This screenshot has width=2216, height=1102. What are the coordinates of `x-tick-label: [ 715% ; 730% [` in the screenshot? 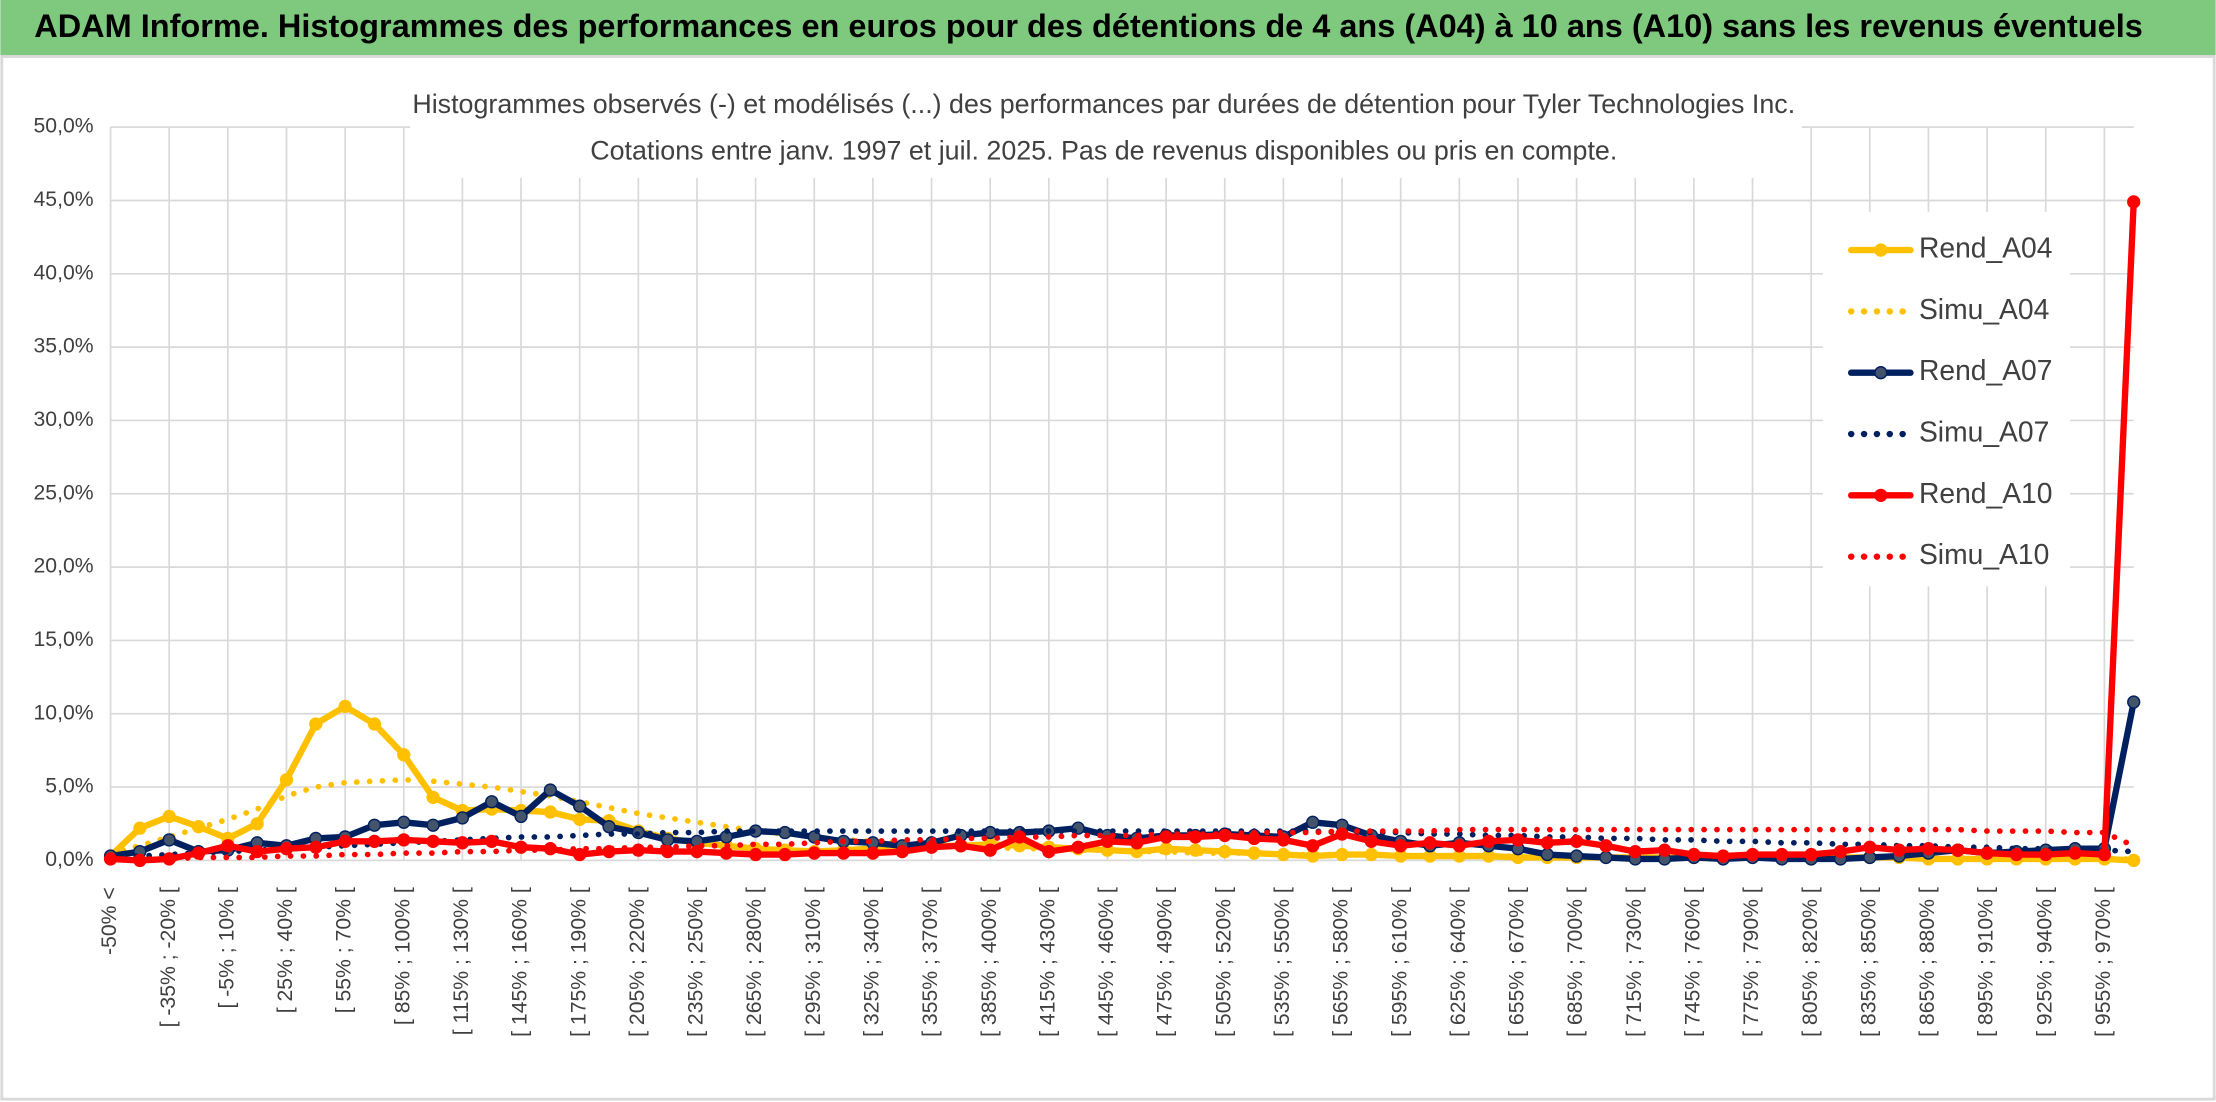 It's located at (1634, 962).